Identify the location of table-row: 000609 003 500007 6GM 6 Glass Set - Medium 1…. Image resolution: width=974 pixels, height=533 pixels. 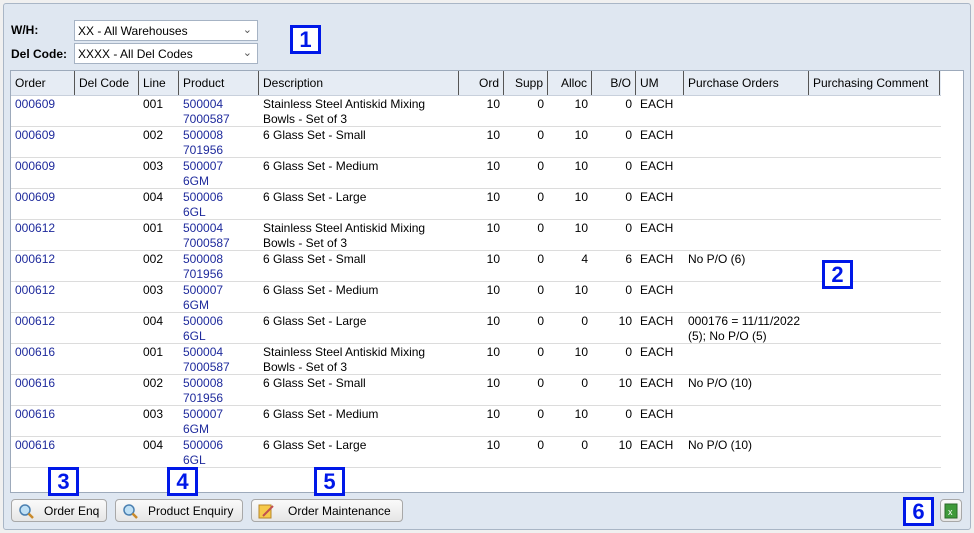
(476, 173).